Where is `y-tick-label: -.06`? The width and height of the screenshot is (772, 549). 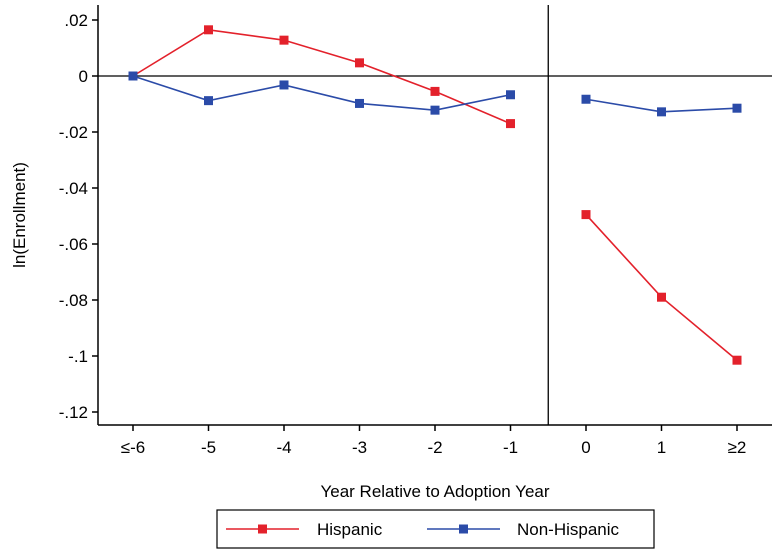 y-tick-label: -.06 is located at coordinates (73, 244).